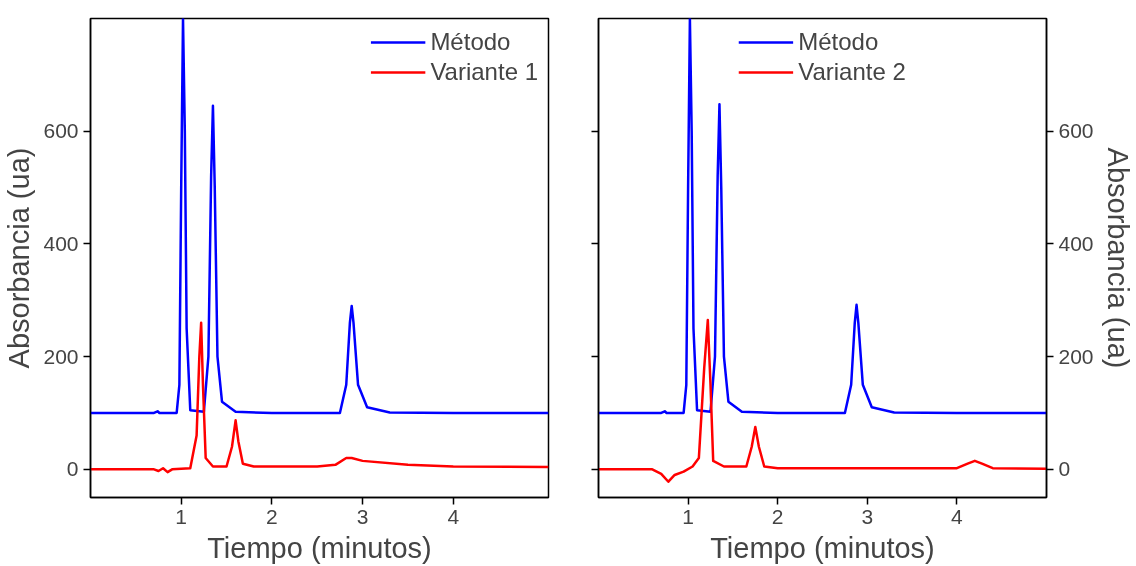  What do you see at coordinates (61, 243) in the screenshot?
I see `y-tick-label: 400` at bounding box center [61, 243].